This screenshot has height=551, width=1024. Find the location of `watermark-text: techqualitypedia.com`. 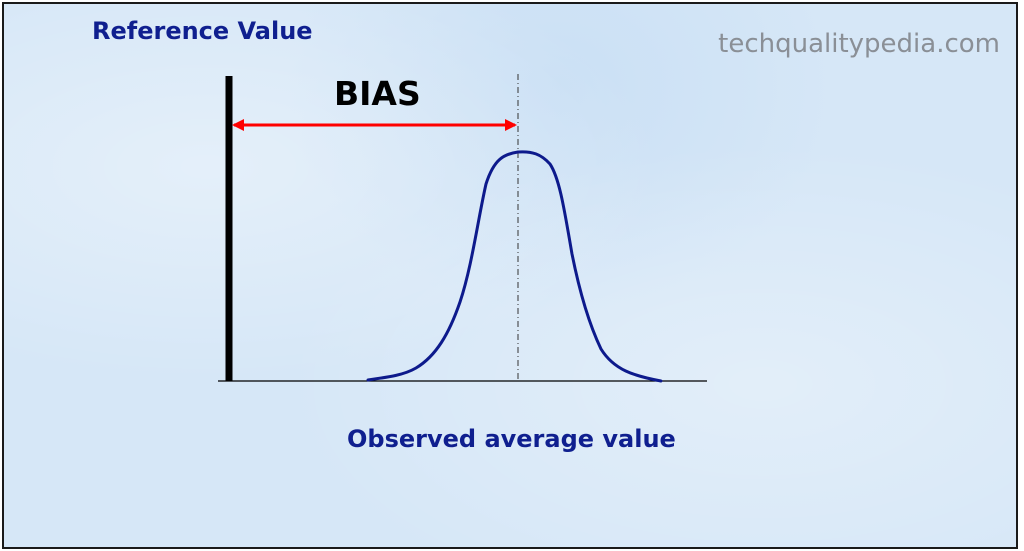

watermark-text: techqualitypedia.com is located at coordinates (859, 44).